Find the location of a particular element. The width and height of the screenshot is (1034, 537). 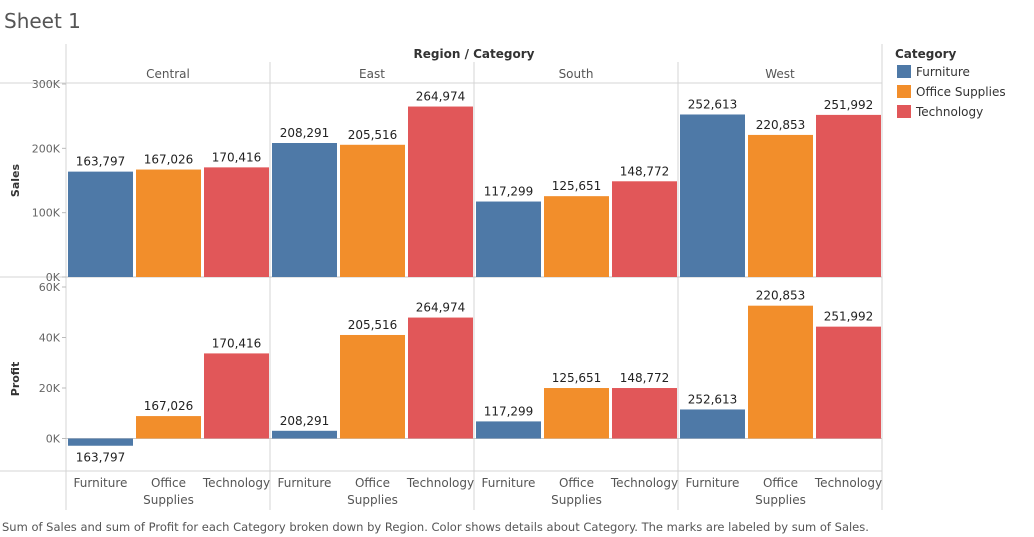

region-header-east: East is located at coordinates (372, 74).